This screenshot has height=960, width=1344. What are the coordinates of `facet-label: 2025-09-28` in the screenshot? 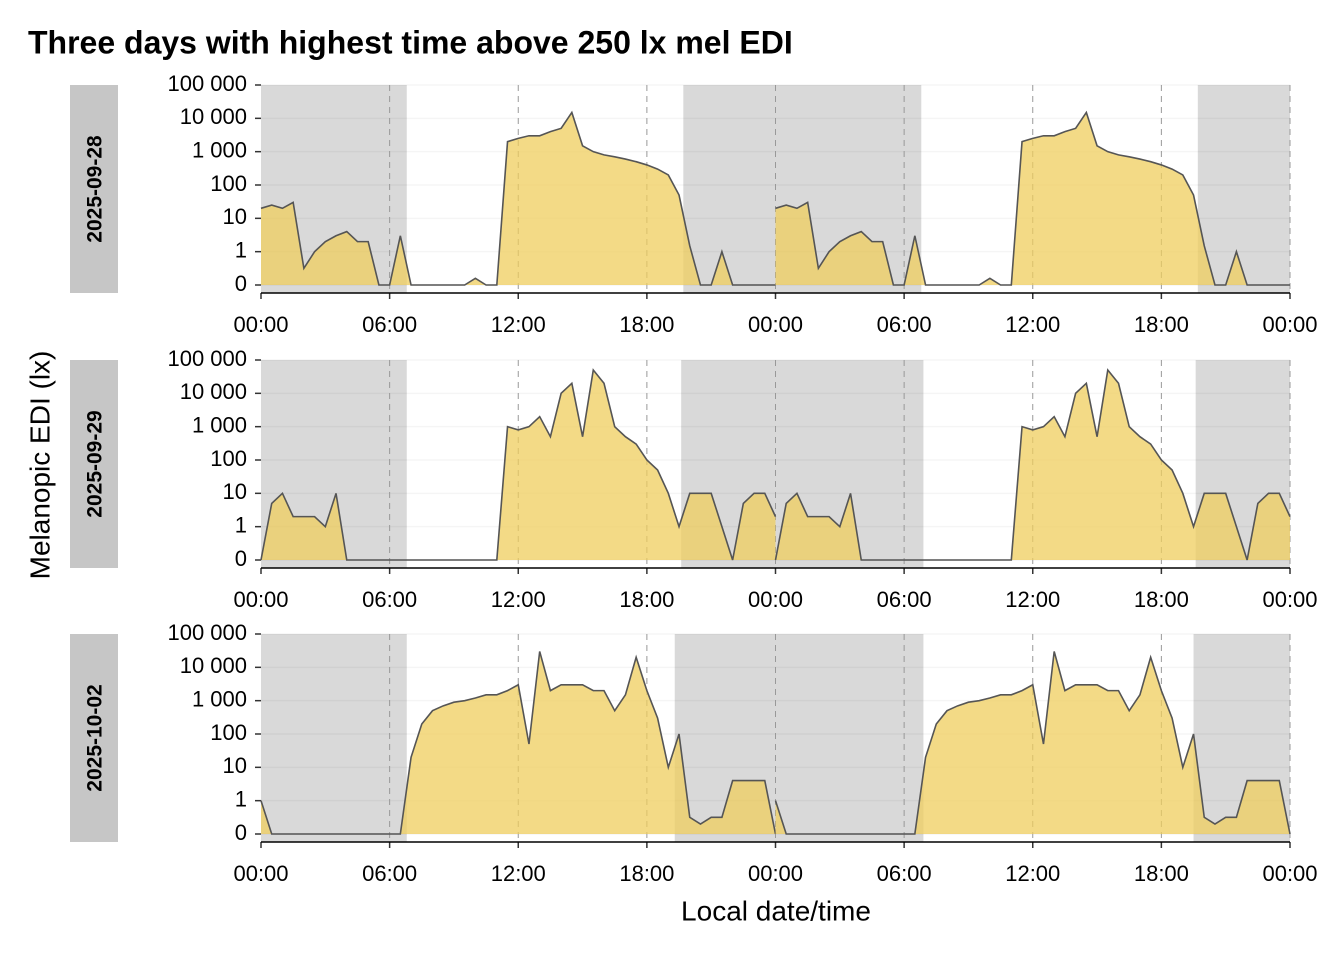 It's located at (95, 189).